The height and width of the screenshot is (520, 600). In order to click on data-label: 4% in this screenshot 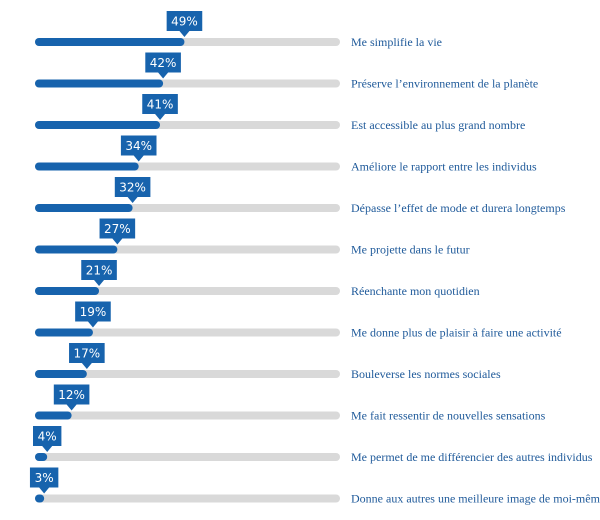, I will do `click(47, 437)`.